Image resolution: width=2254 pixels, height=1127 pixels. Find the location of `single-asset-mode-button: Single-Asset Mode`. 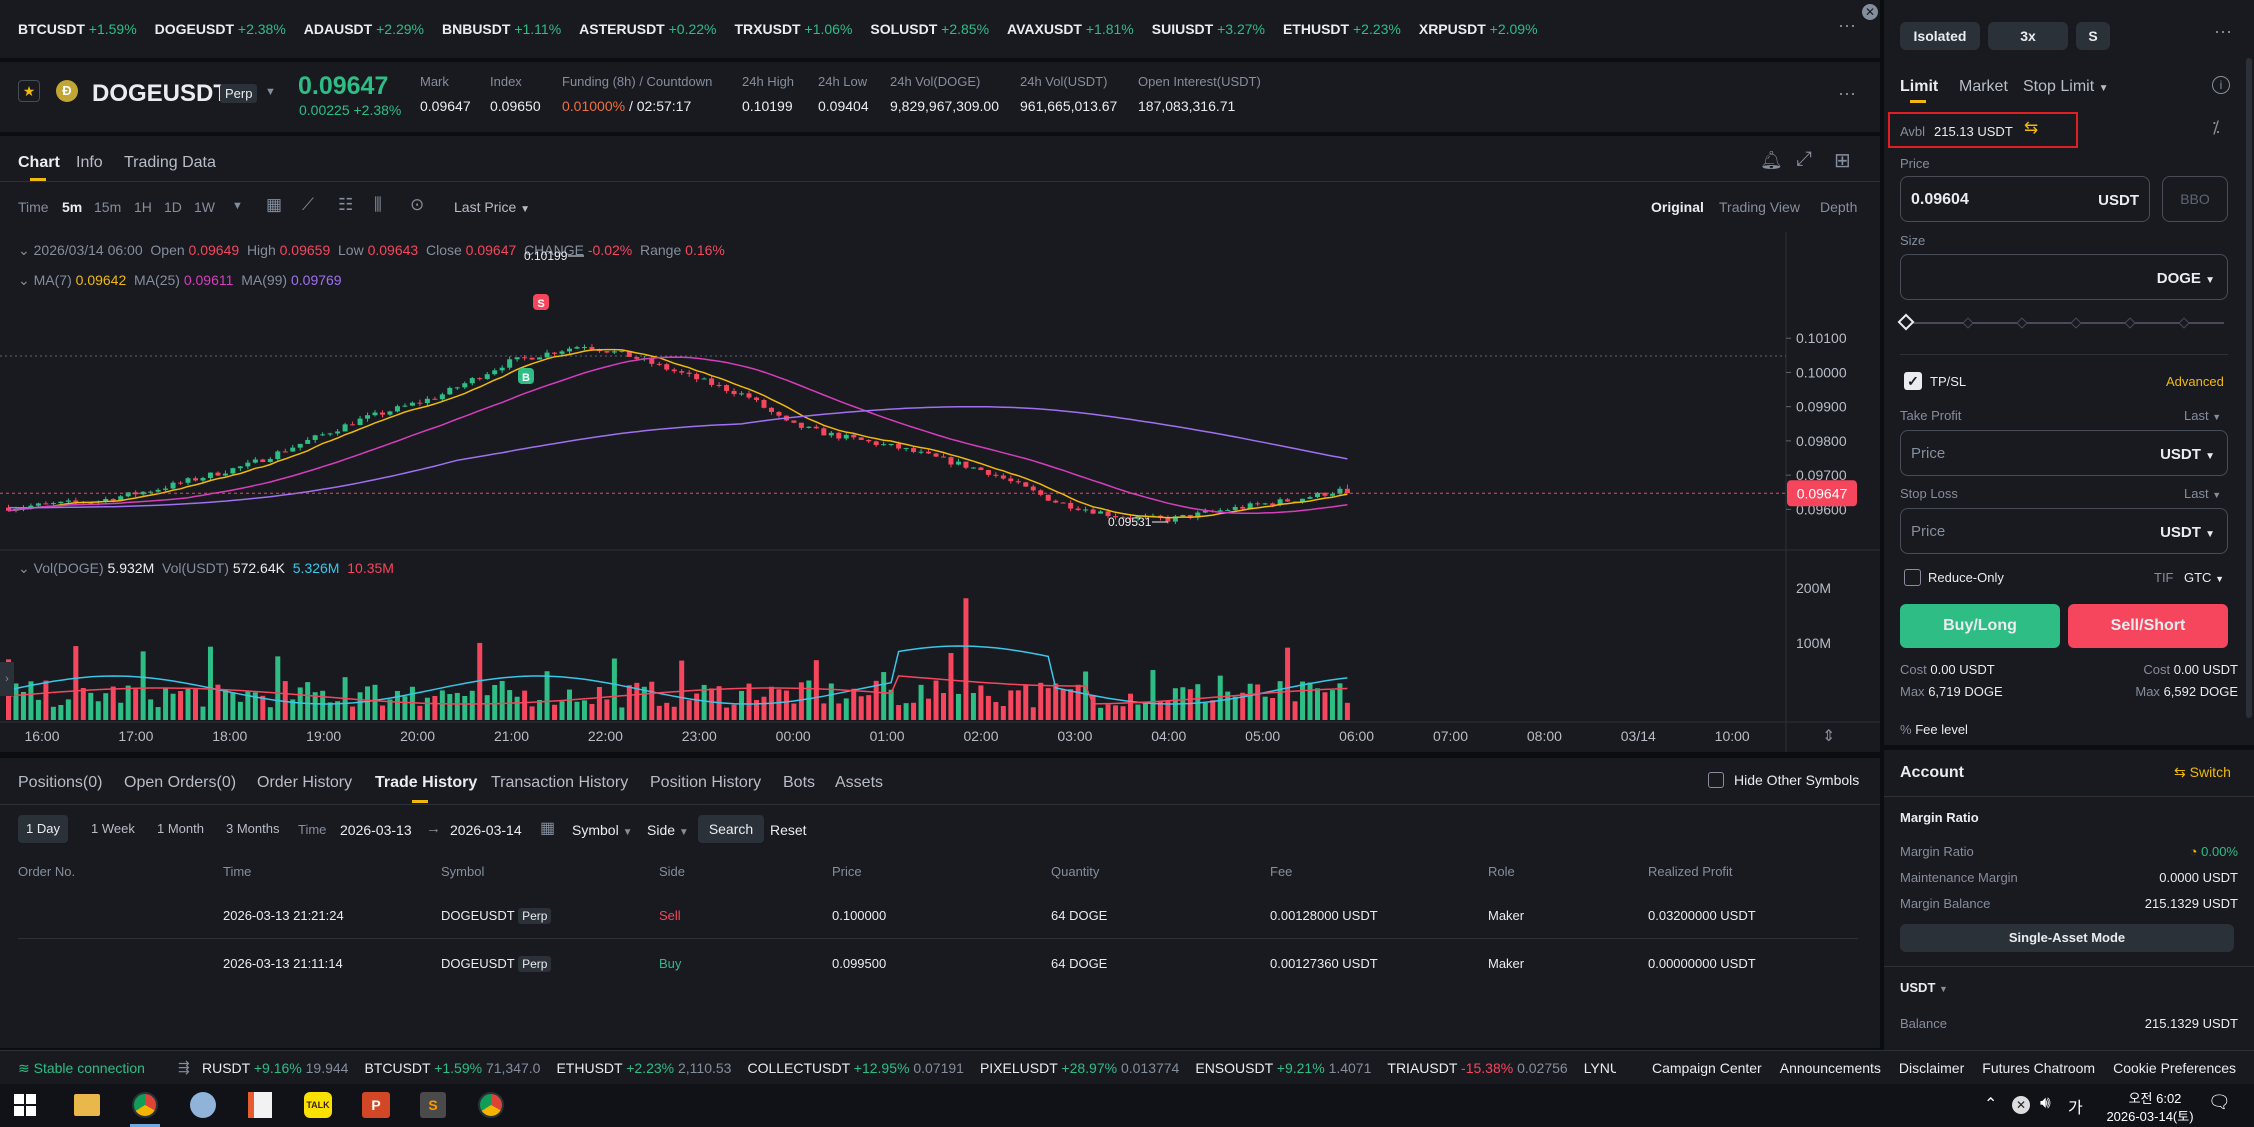

single-asset-mode-button: Single-Asset Mode is located at coordinates (2067, 938).